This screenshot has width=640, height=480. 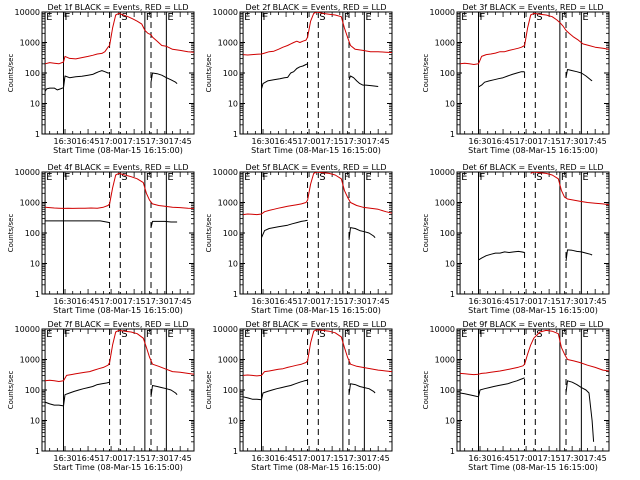 What do you see at coordinates (532, 7) in the screenshot?
I see `chart-title: Det 3f BLACK = Events, RED = LLD` at bounding box center [532, 7].